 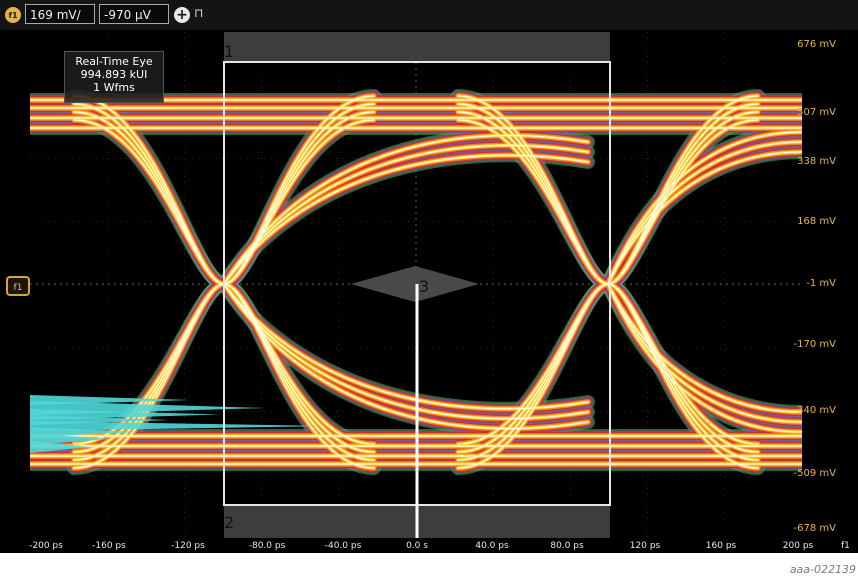 What do you see at coordinates (822, 569) in the screenshot?
I see `figure-caption: aaa-022139` at bounding box center [822, 569].